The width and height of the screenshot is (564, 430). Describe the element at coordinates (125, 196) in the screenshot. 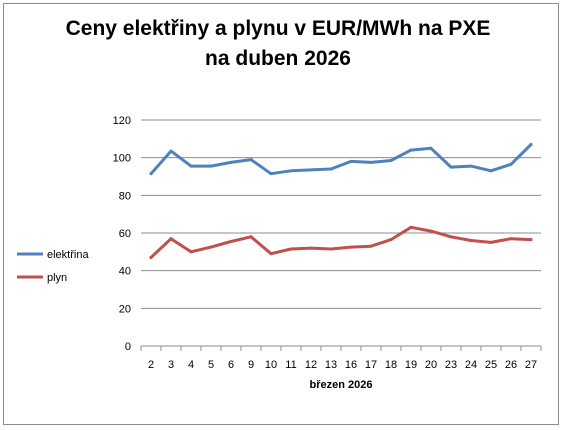

I see `y-tick-label-80: 80` at that location.